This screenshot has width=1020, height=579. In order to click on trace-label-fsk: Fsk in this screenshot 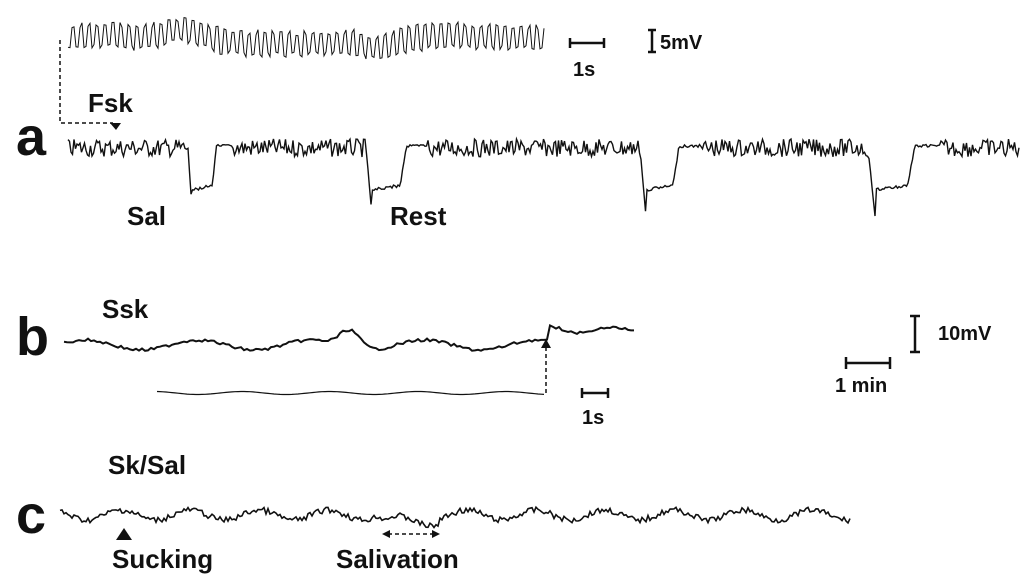, I will do `click(110, 103)`.